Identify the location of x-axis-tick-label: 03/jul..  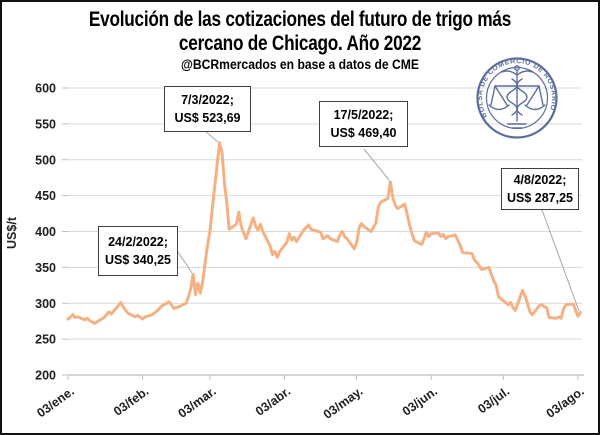
(493, 400).